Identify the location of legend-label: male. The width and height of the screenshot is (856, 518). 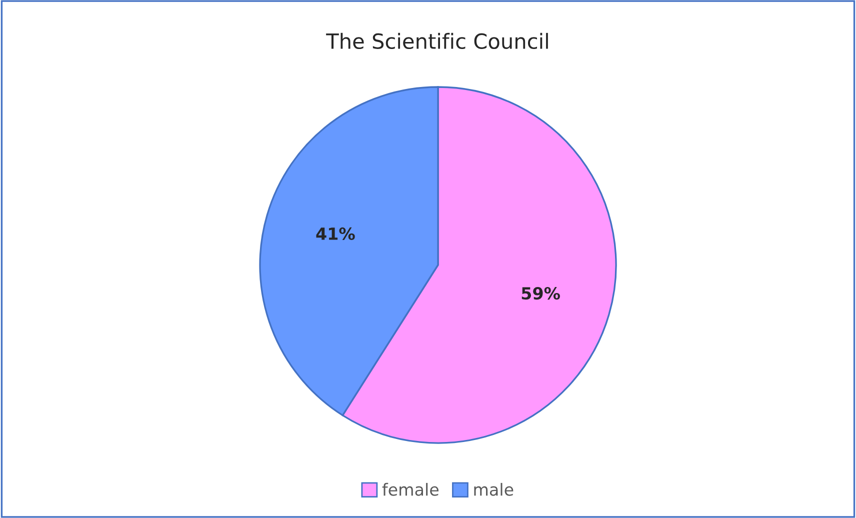
(494, 489).